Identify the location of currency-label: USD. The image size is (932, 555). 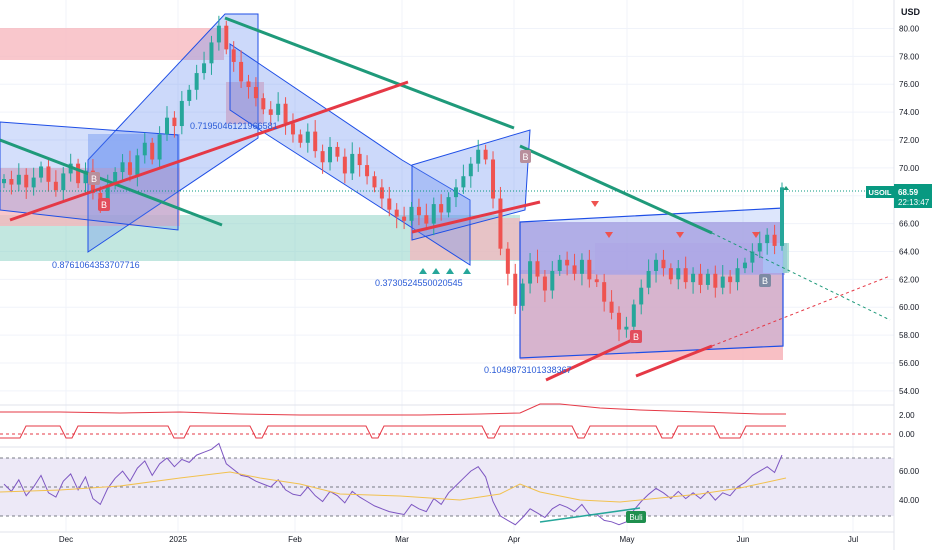
(911, 12).